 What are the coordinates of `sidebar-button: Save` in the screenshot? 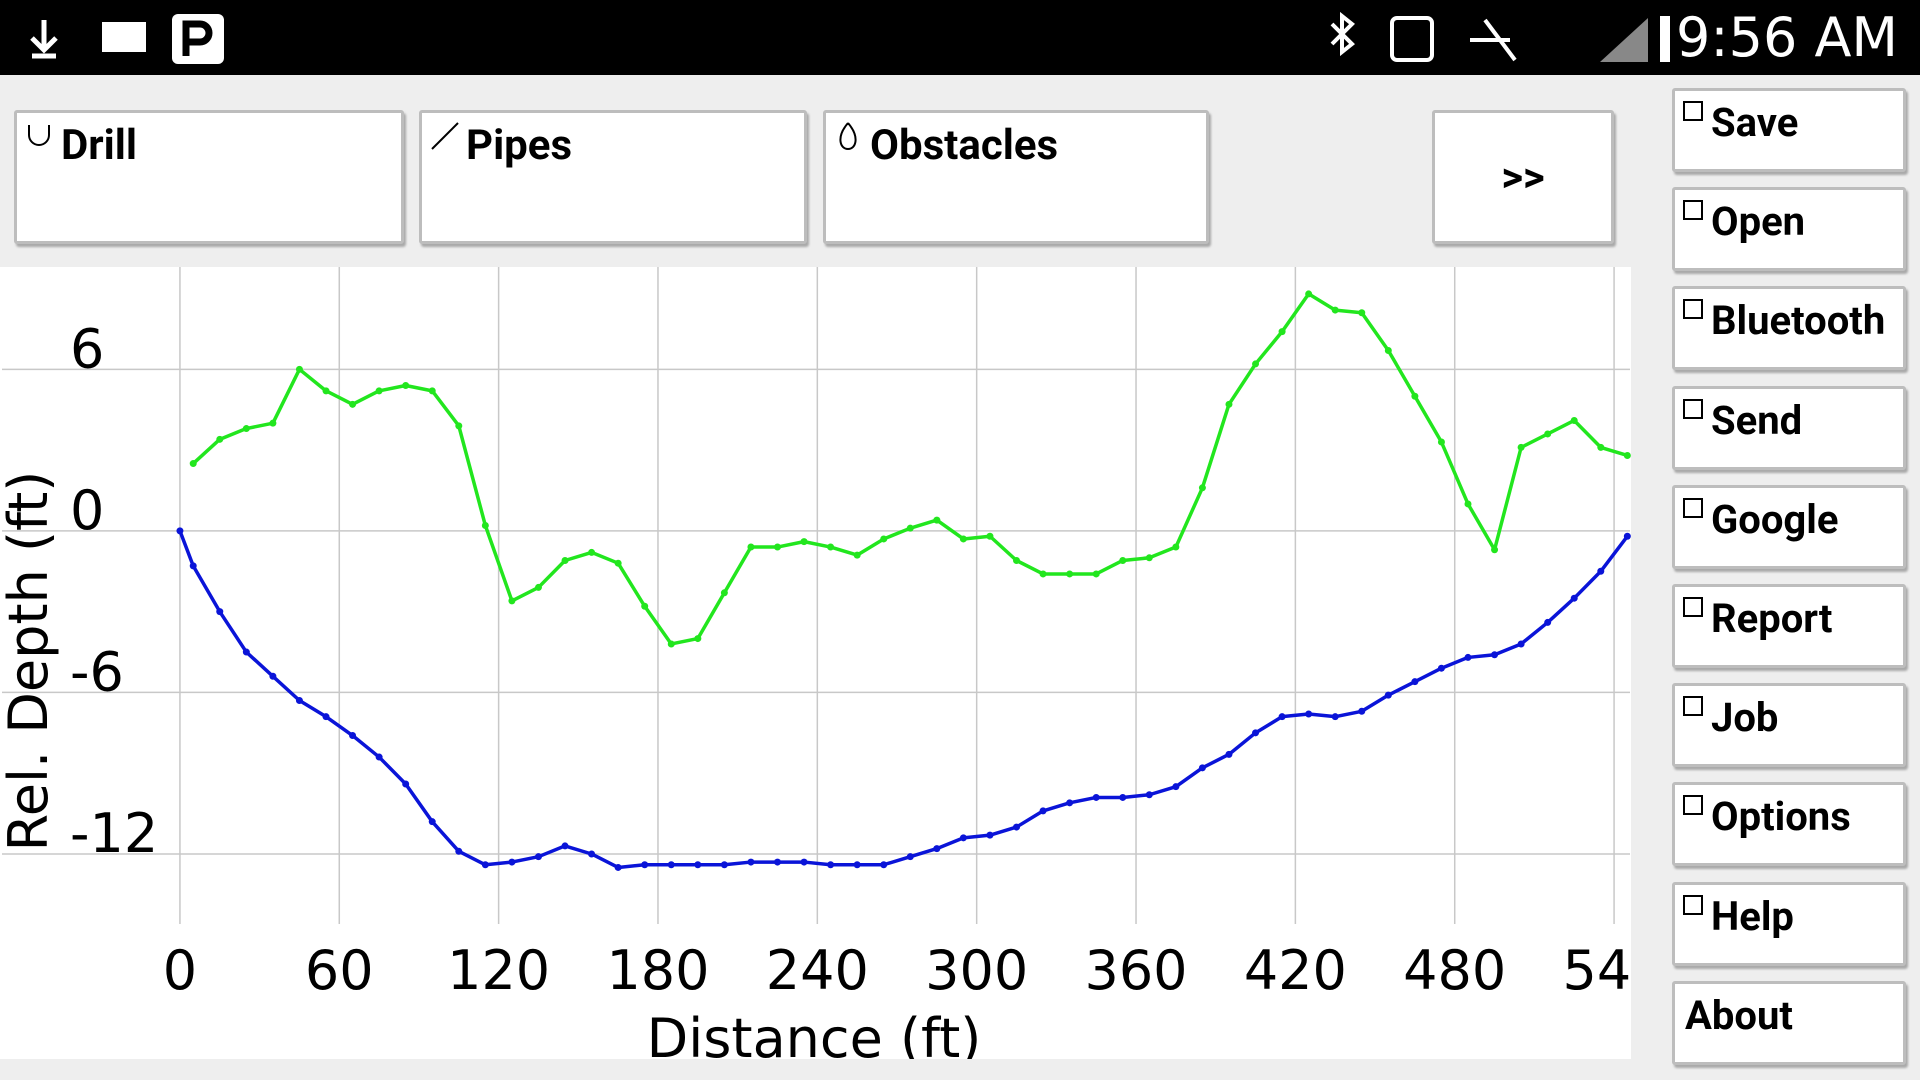 It's located at (1789, 130).